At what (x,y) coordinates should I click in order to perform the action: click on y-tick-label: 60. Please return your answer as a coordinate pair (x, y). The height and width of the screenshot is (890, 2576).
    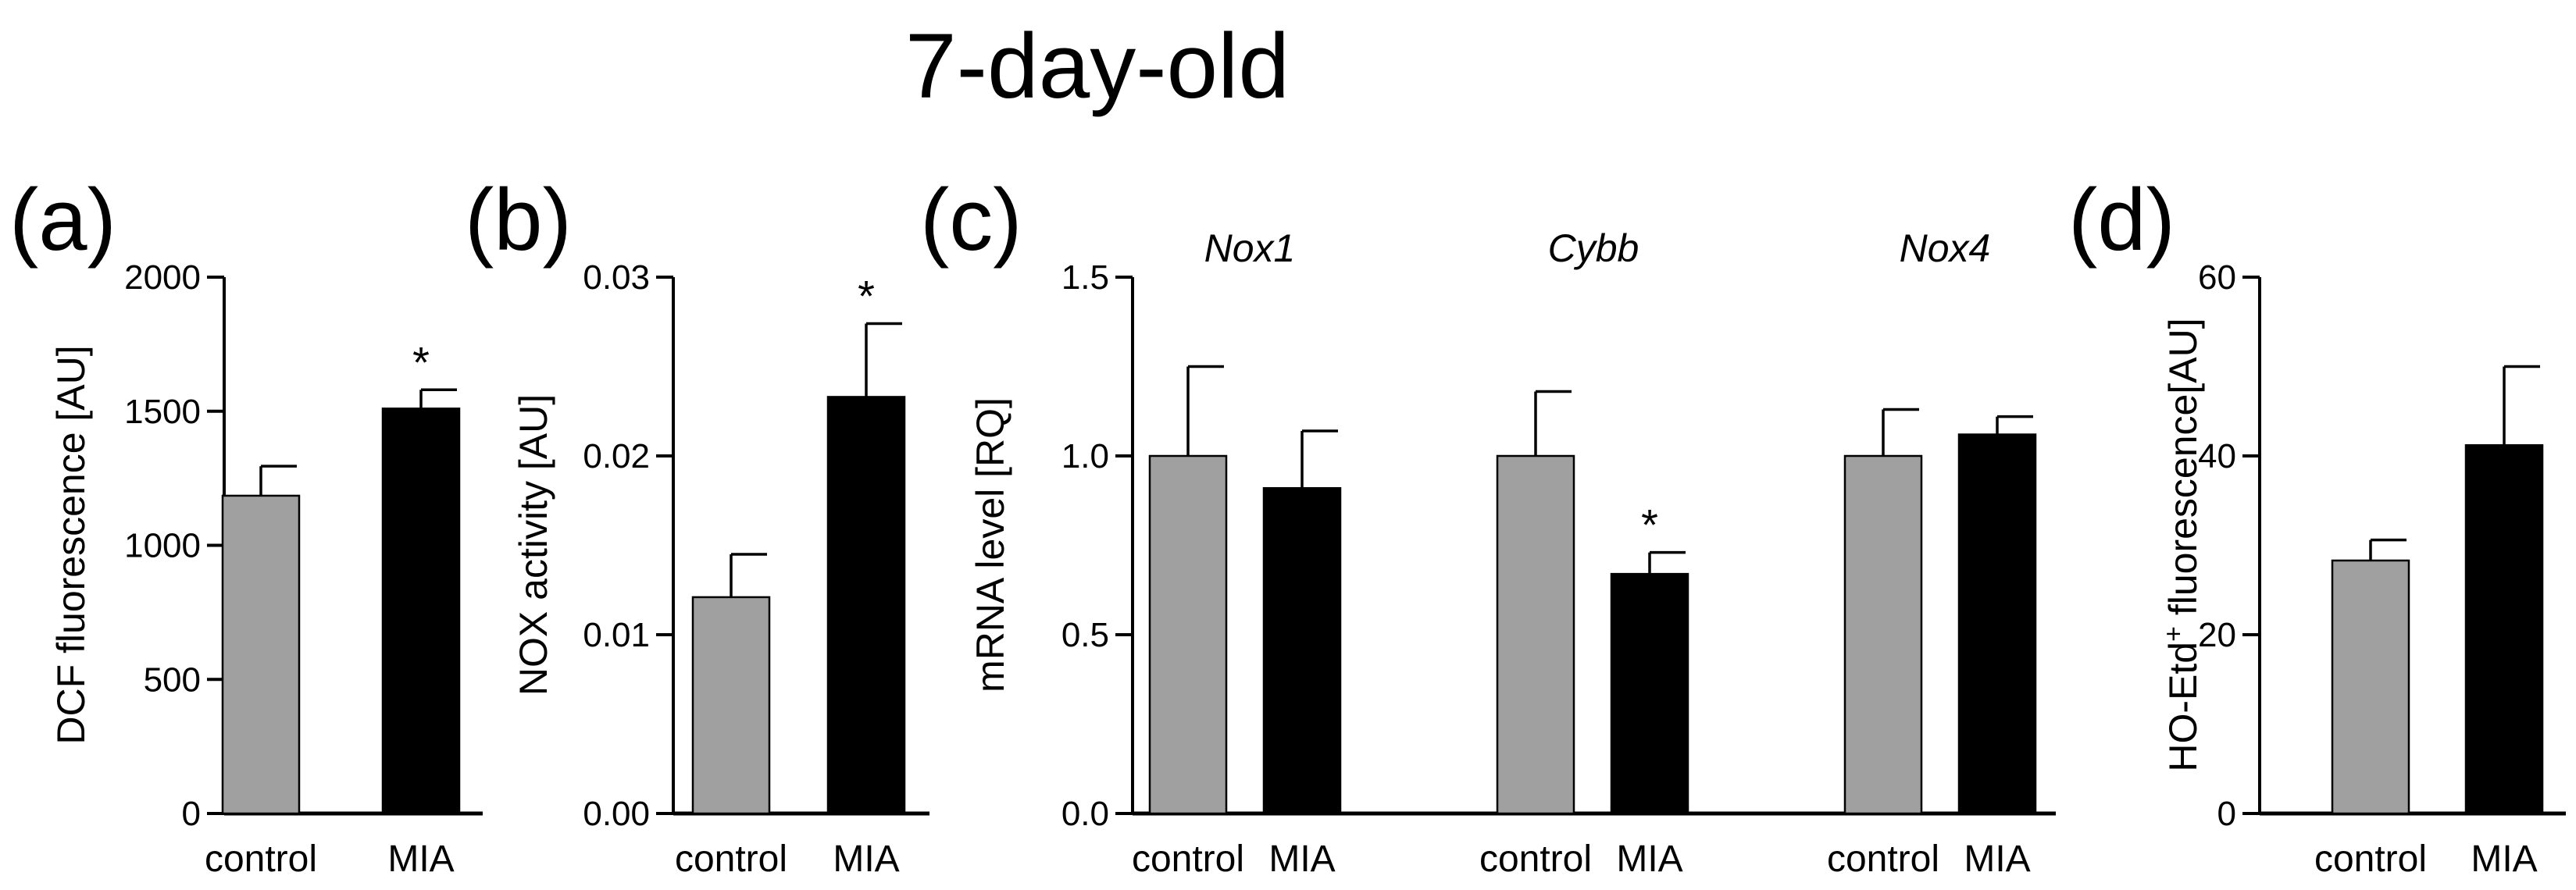
    Looking at the image, I should click on (2217, 277).